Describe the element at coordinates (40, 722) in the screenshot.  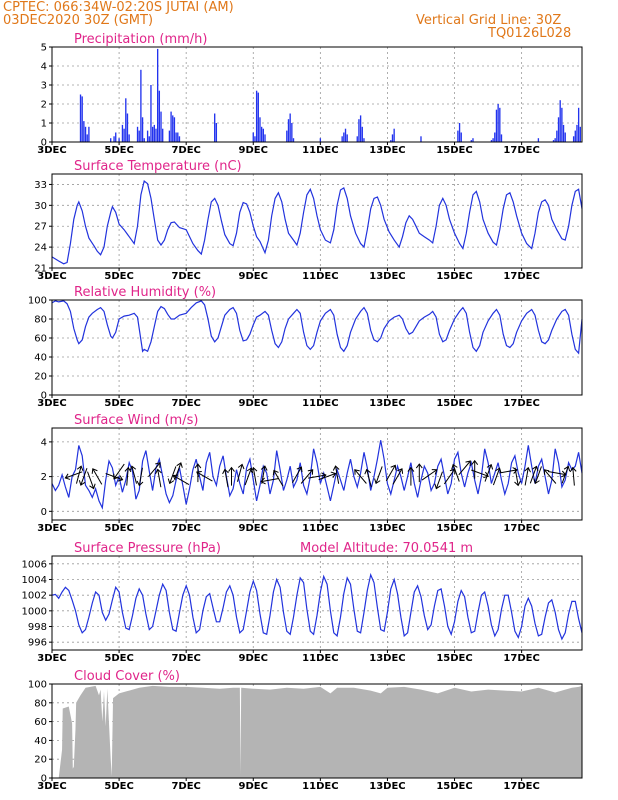
I see `y-tick-label: 60` at that location.